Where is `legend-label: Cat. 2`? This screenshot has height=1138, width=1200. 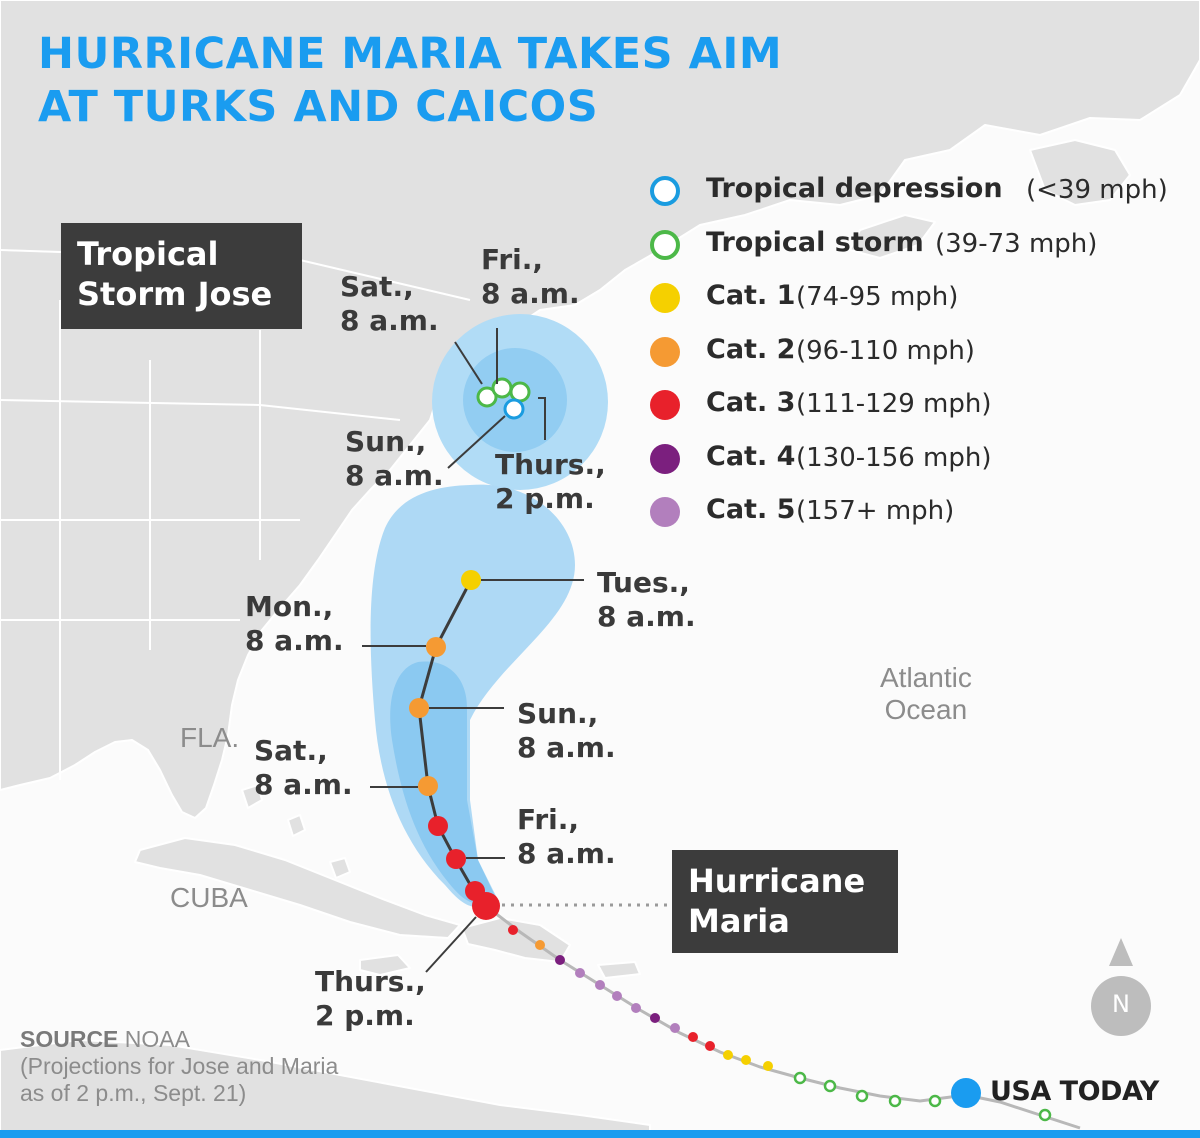 legend-label: Cat. 2 is located at coordinates (751, 349).